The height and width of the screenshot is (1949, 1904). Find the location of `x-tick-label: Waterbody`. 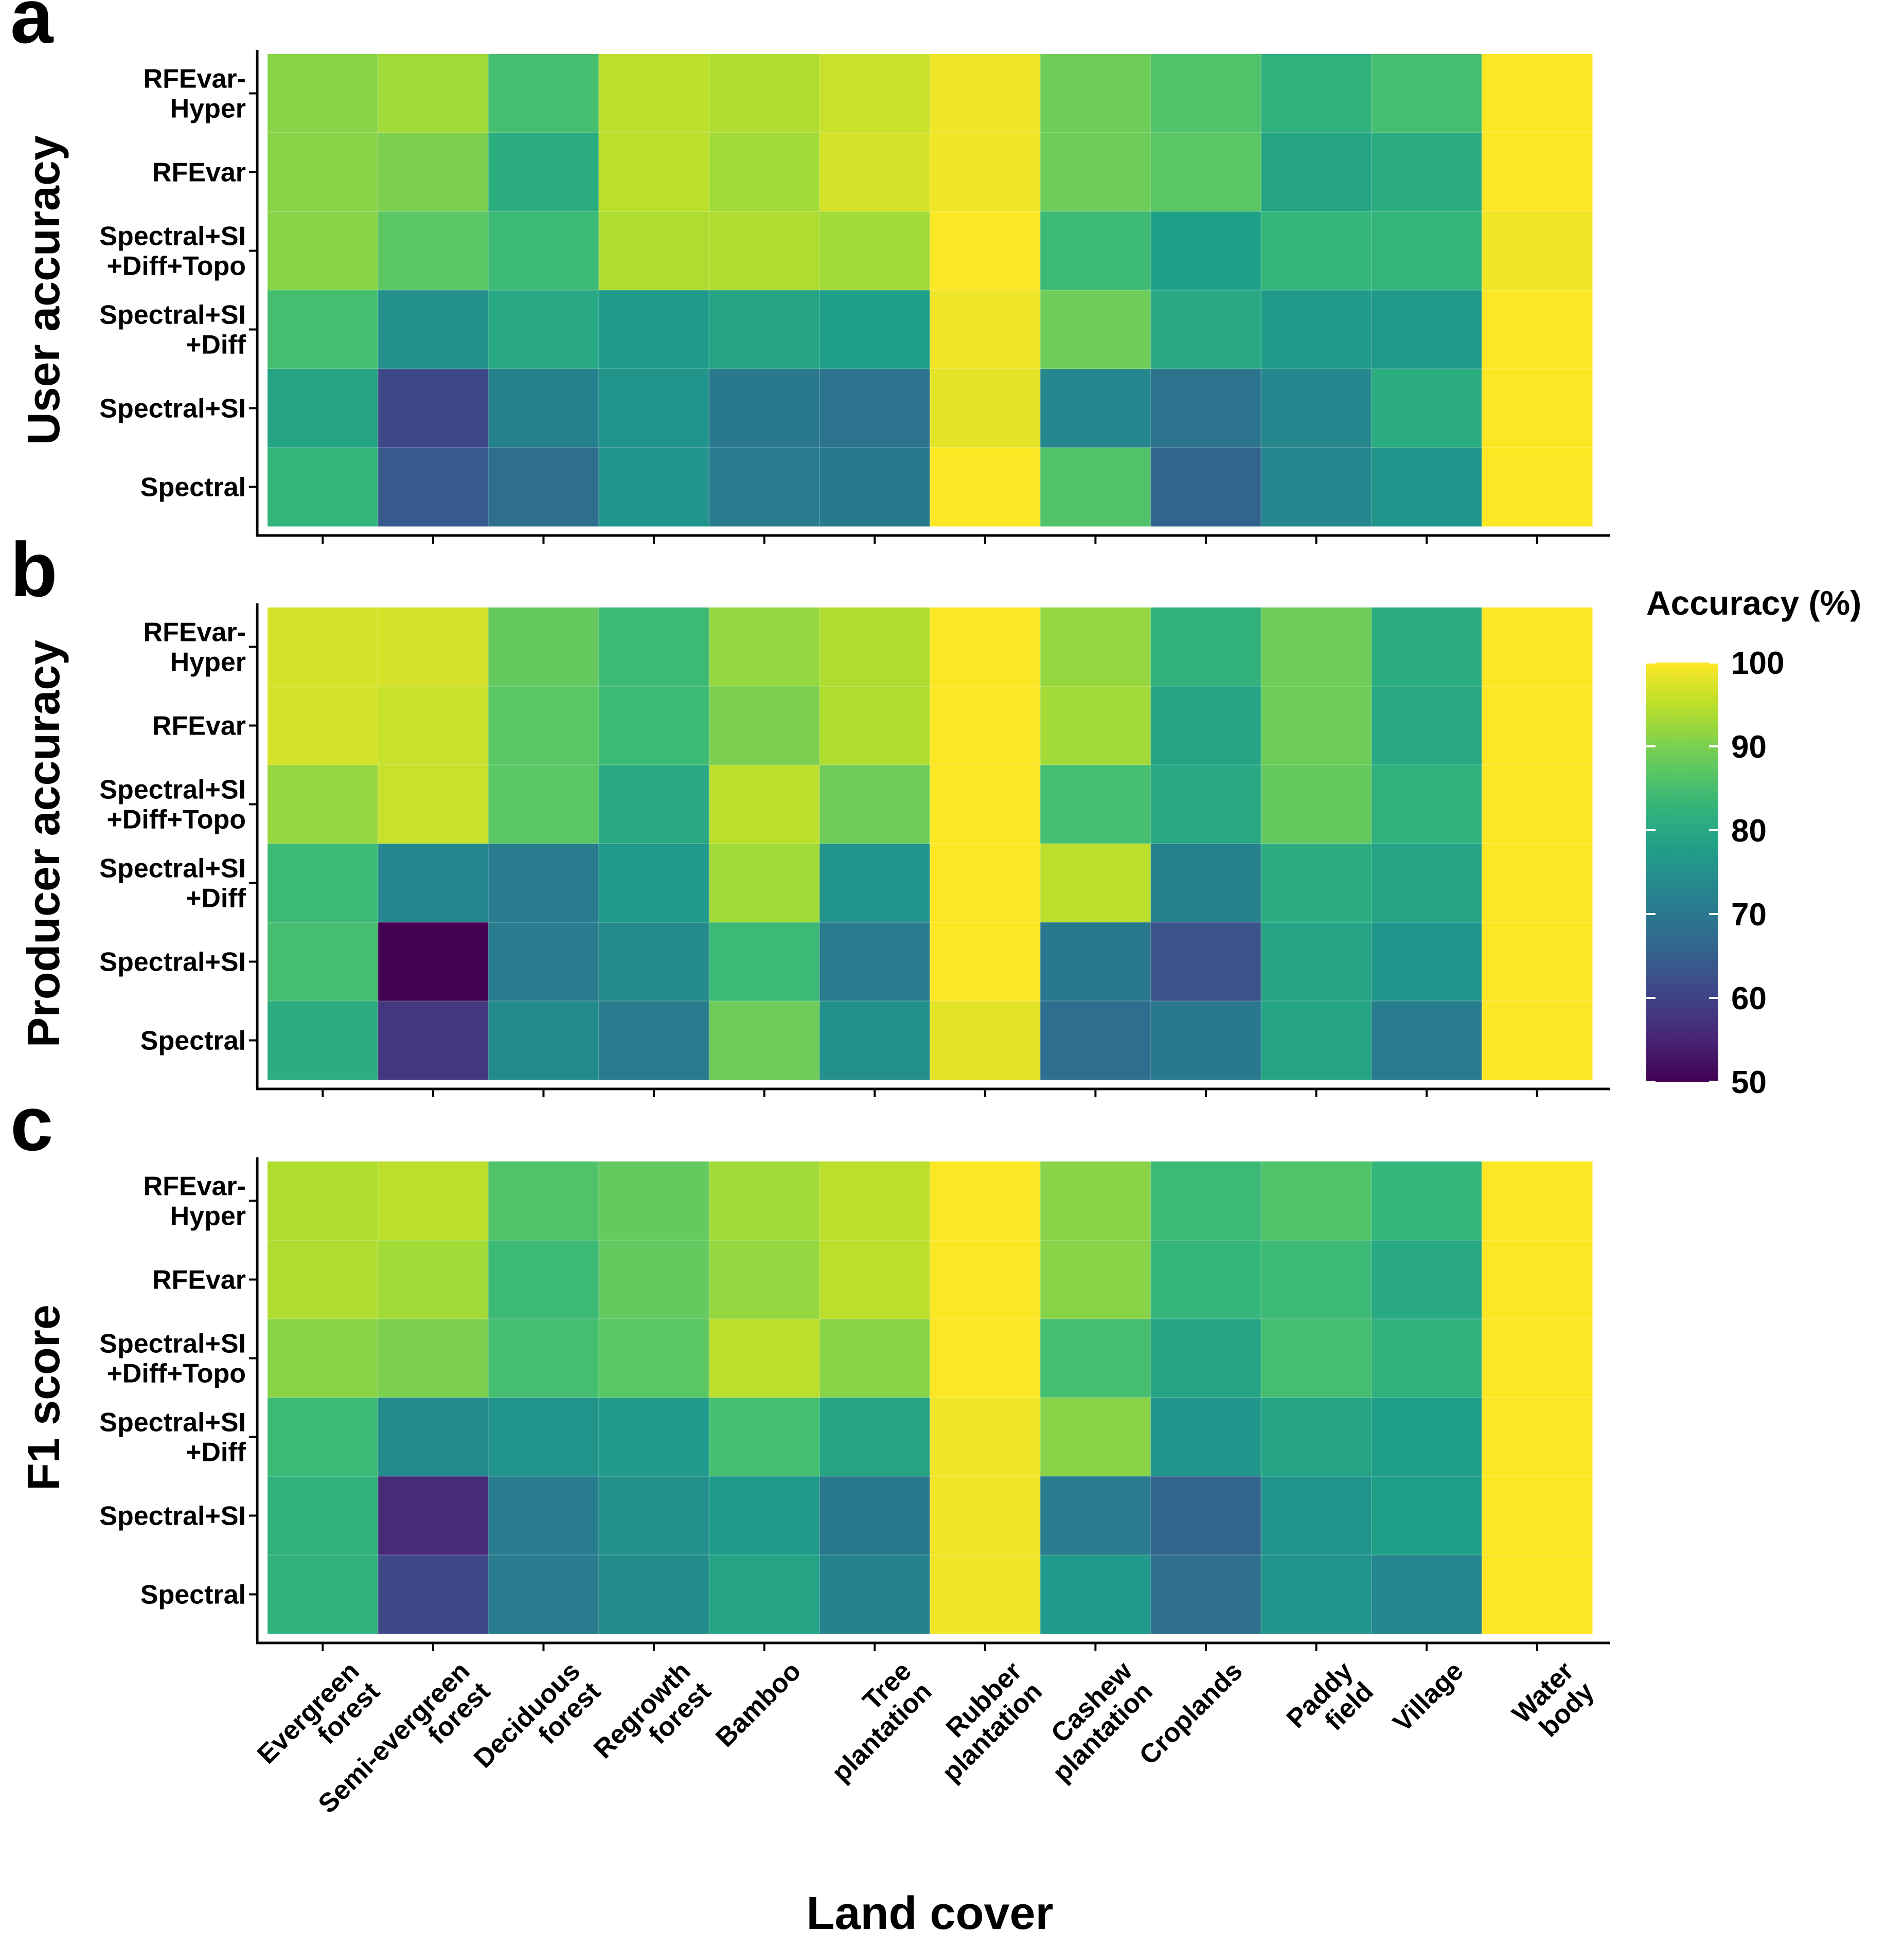

x-tick-label: Waterbody is located at coordinates (1553, 1702).